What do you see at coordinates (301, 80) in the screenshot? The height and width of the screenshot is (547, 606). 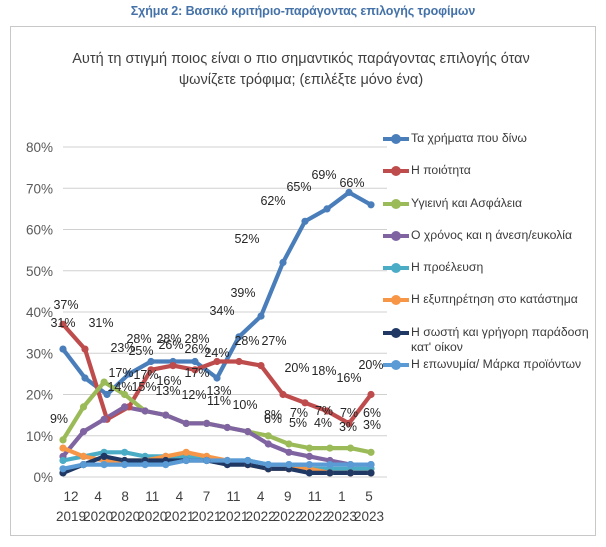 I see `chart-title-line-2: ψωνίζετε τρόφιμα; (επιλέξτε μόνο ένα)` at bounding box center [301, 80].